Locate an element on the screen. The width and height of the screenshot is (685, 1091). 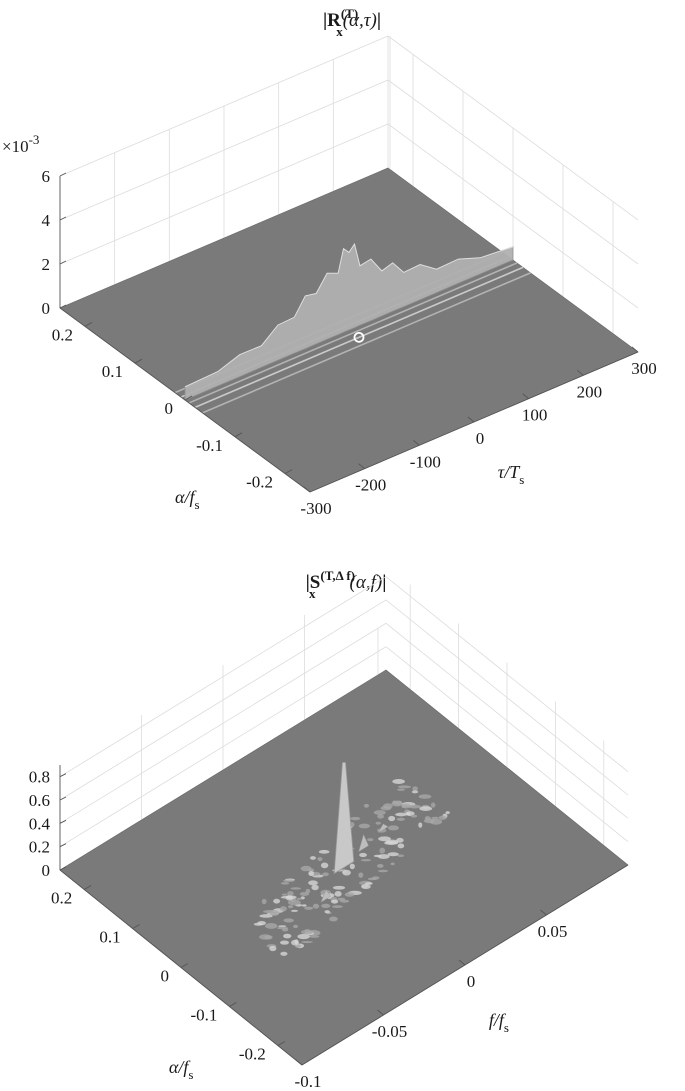
z-tick-label: 0 is located at coordinates (46, 870).